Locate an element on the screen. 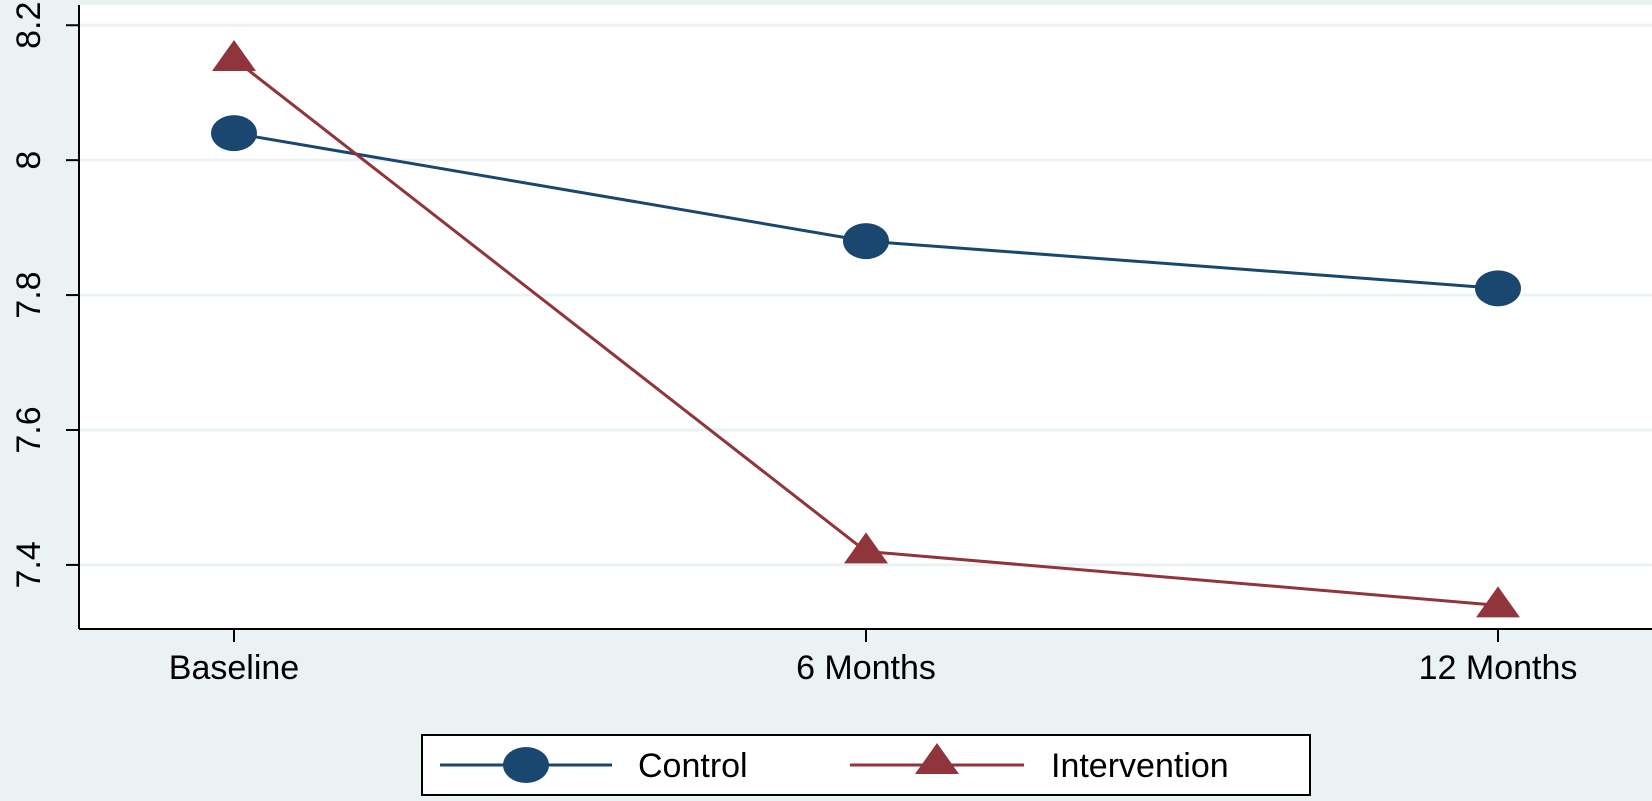 This screenshot has height=801, width=1652. x-tick-label: 6 Months is located at coordinates (866, 668).